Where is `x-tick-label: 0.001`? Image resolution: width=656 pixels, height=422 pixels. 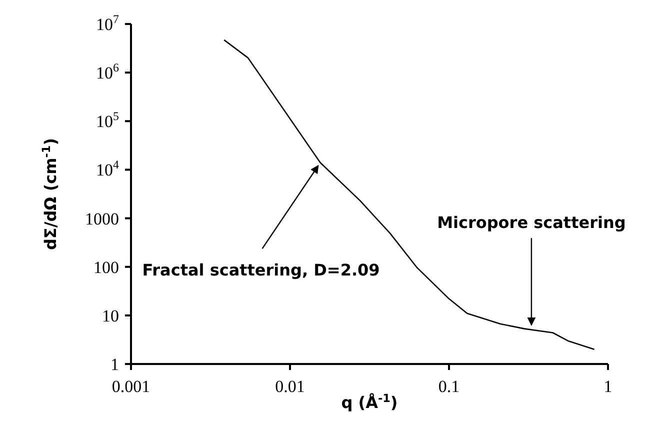
x-tick-label: 0.001 is located at coordinates (131, 386).